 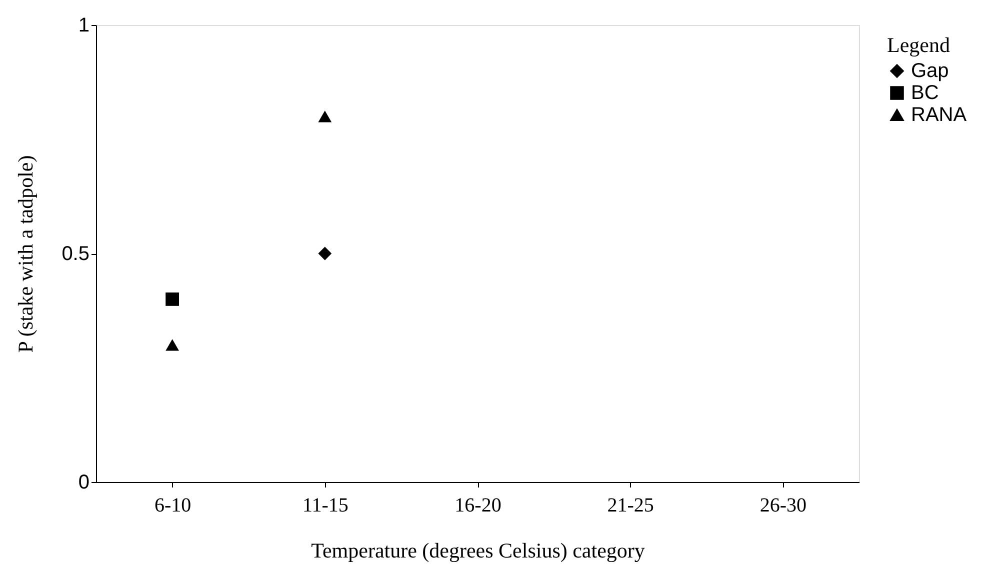 I want to click on y-tick-label: 0.5, so click(x=76, y=254).